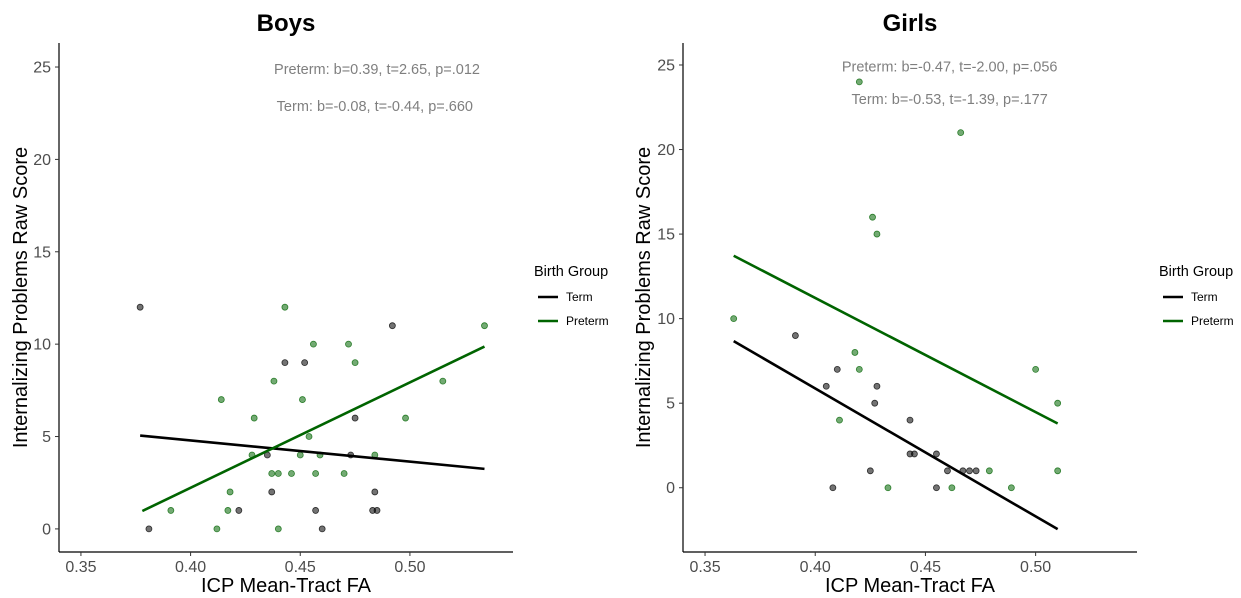 This screenshot has height=598, width=1241. What do you see at coordinates (286, 23) in the screenshot?
I see `panel-title: Boys` at bounding box center [286, 23].